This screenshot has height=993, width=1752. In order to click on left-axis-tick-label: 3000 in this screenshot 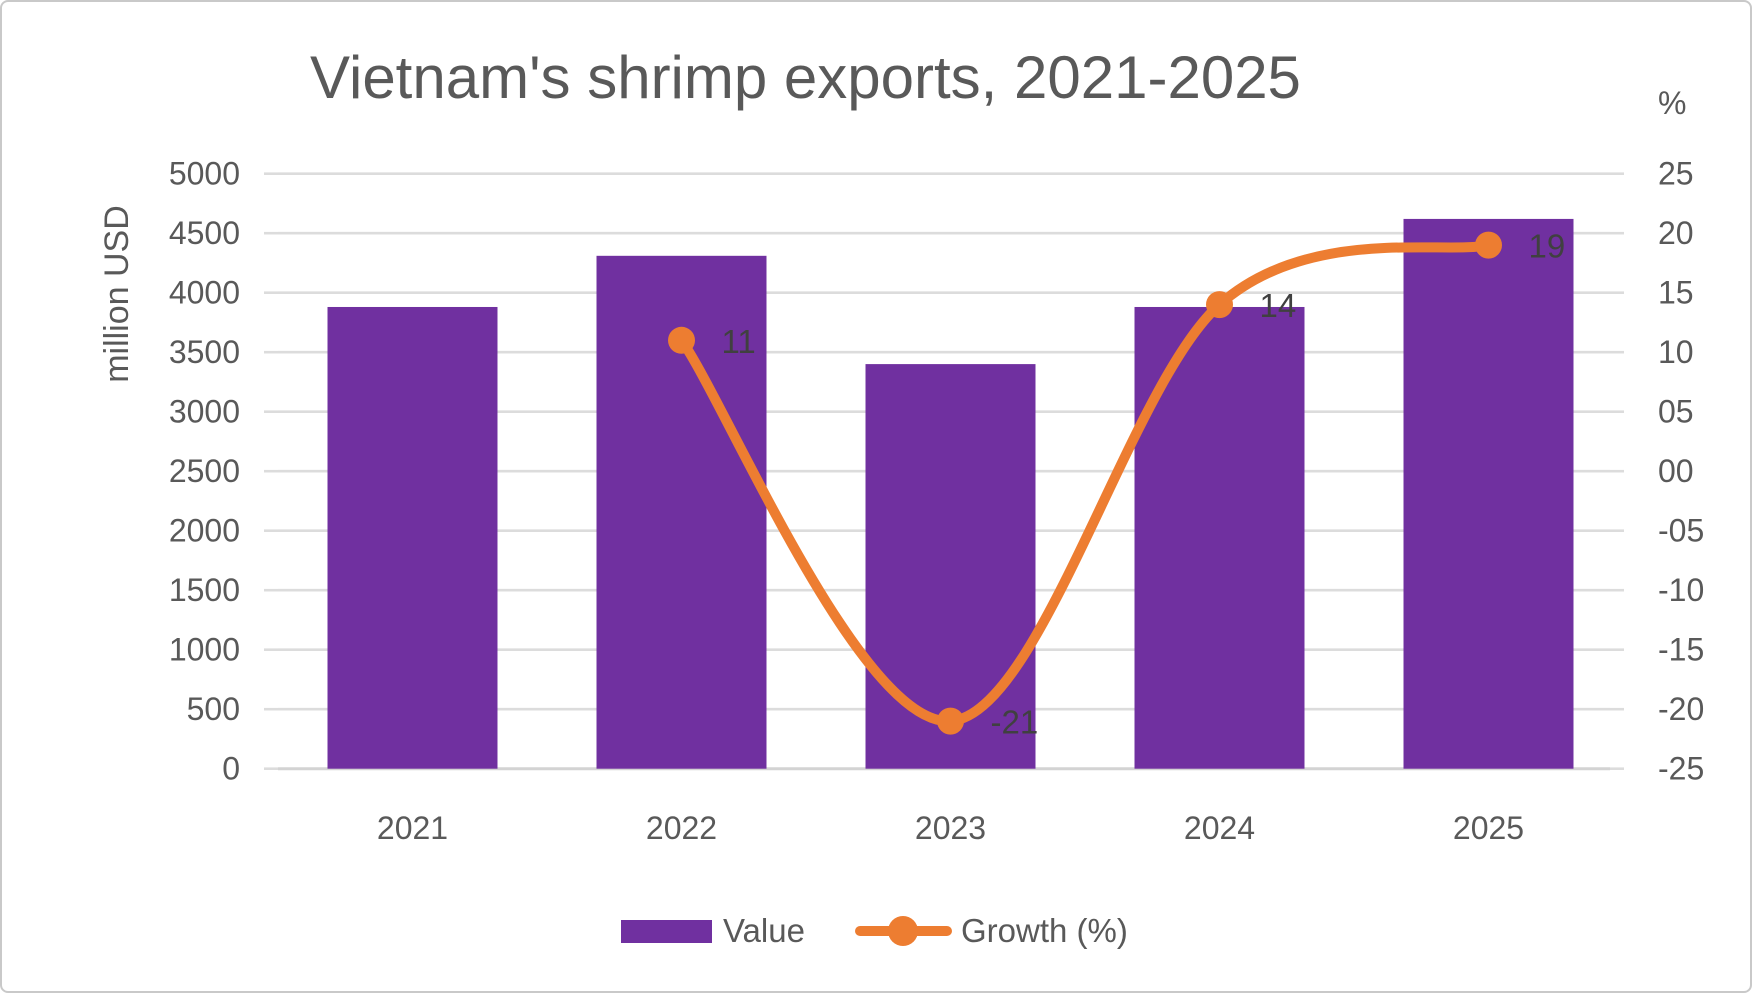, I will do `click(204, 412)`.